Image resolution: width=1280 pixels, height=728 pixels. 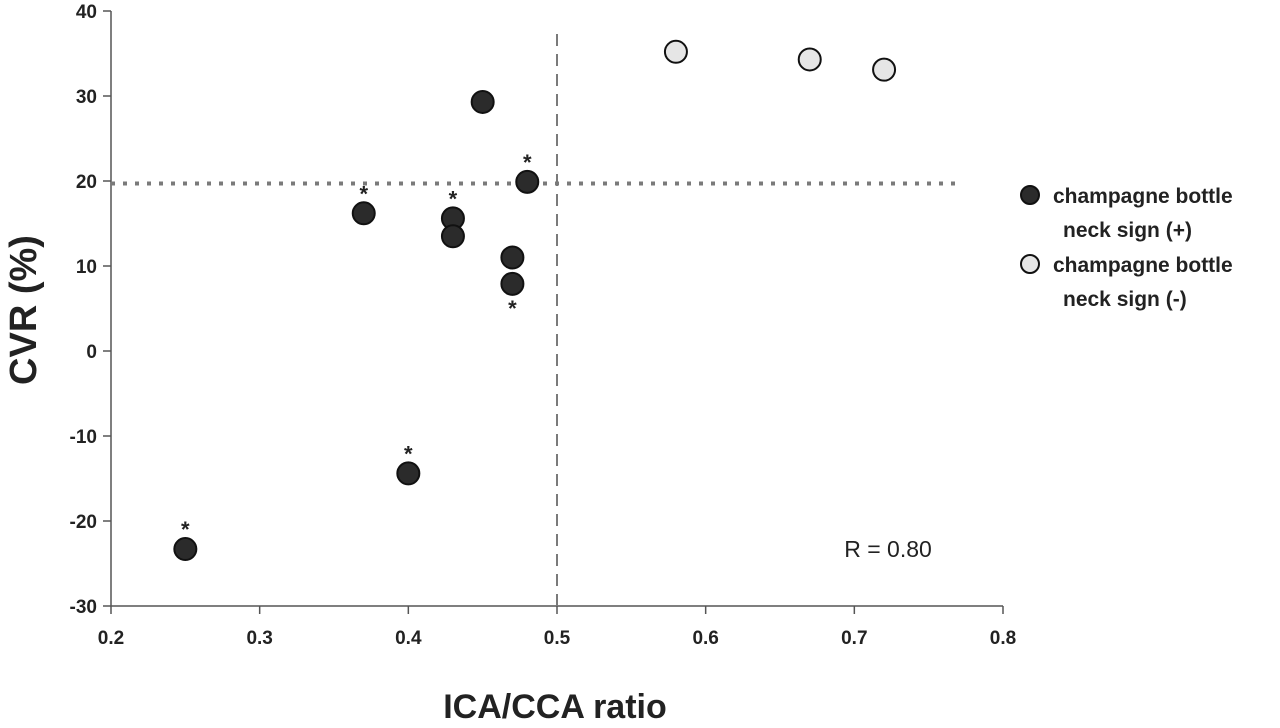 What do you see at coordinates (83, 607) in the screenshot?
I see `y-tick-label: -30` at bounding box center [83, 607].